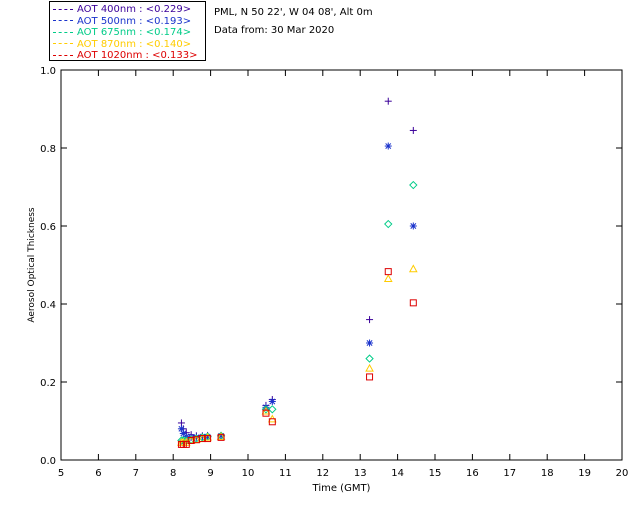 The width and height of the screenshot is (640, 512). What do you see at coordinates (134, 21) in the screenshot?
I see `legend-label: AOT 500nm : <0.193>` at bounding box center [134, 21].